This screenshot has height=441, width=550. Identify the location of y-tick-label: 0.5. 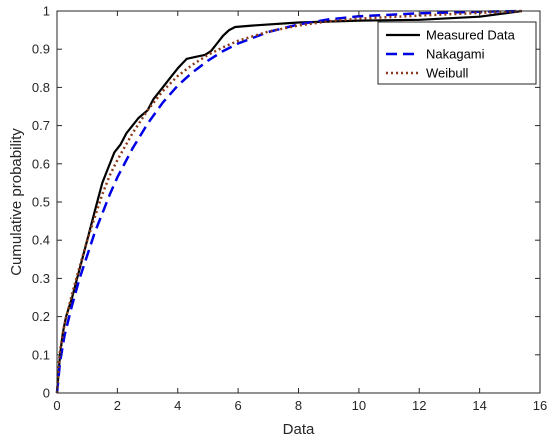
(41, 202).